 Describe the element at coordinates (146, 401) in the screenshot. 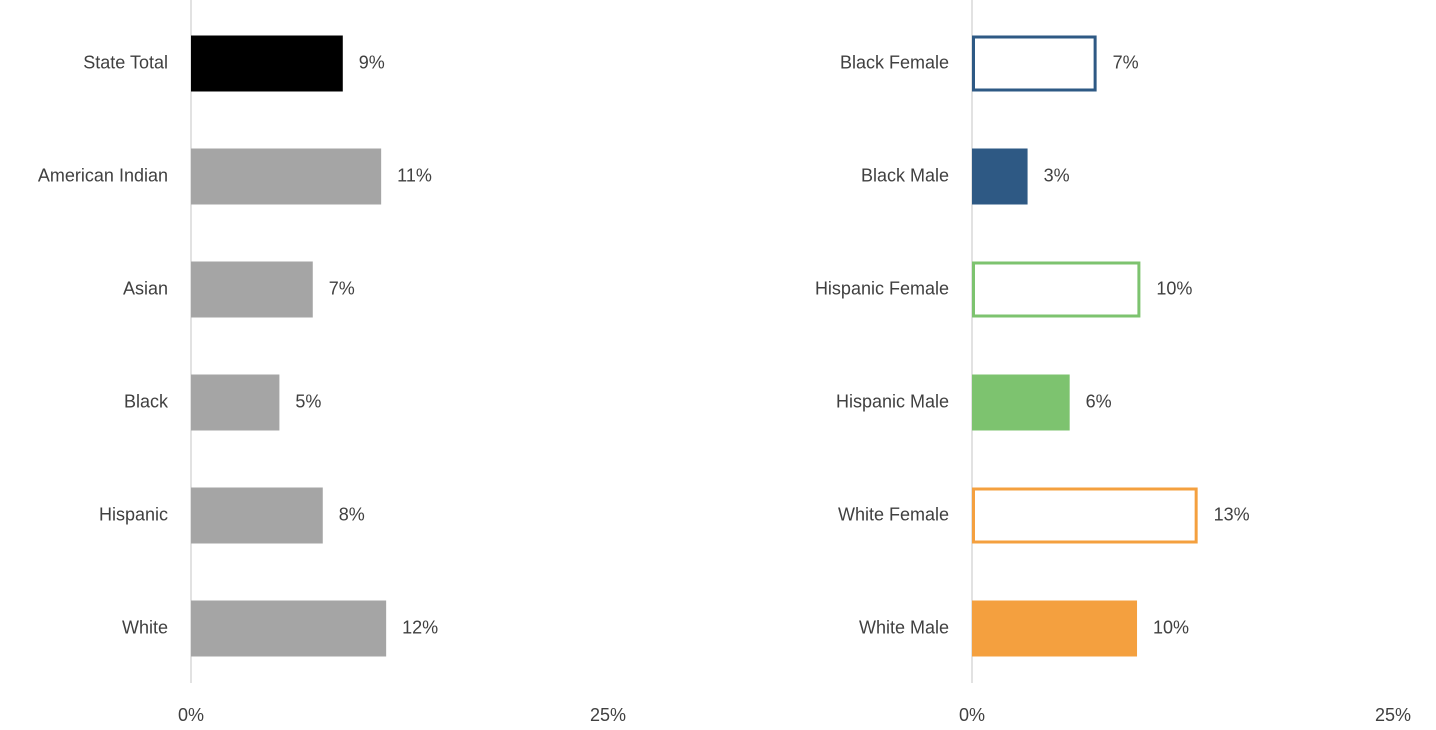

I see `y-tick-label: Black` at that location.